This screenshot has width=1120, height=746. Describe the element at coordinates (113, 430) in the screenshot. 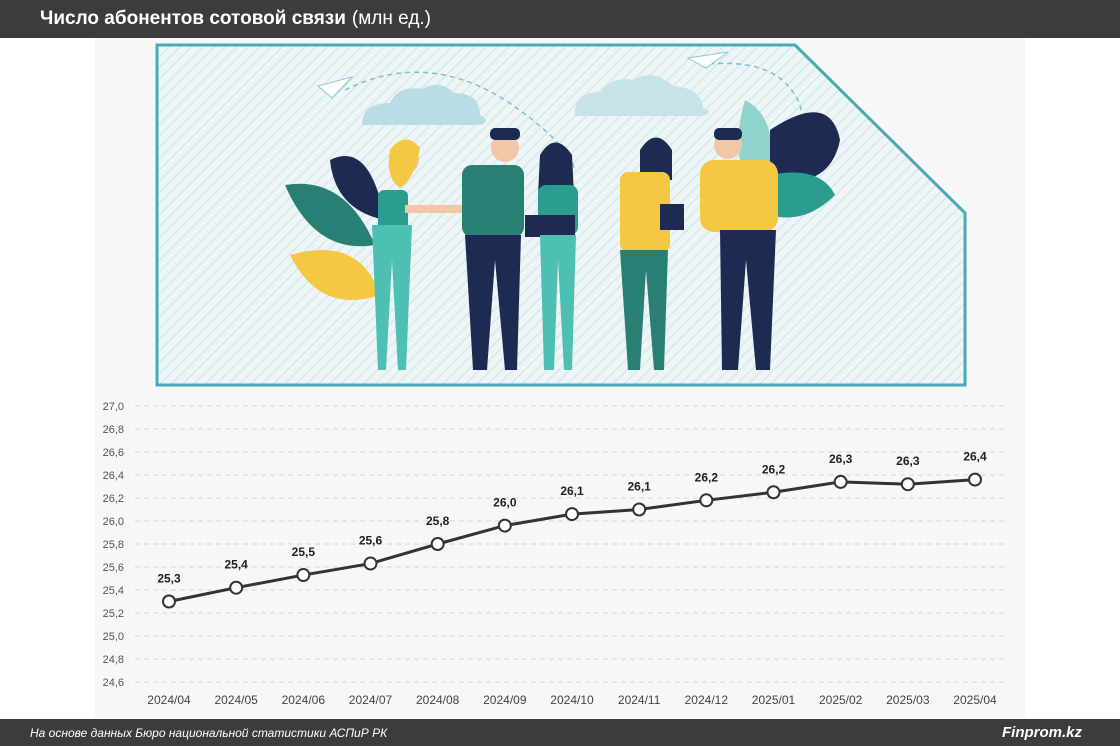

I see `y-tick-label: 26,8` at that location.